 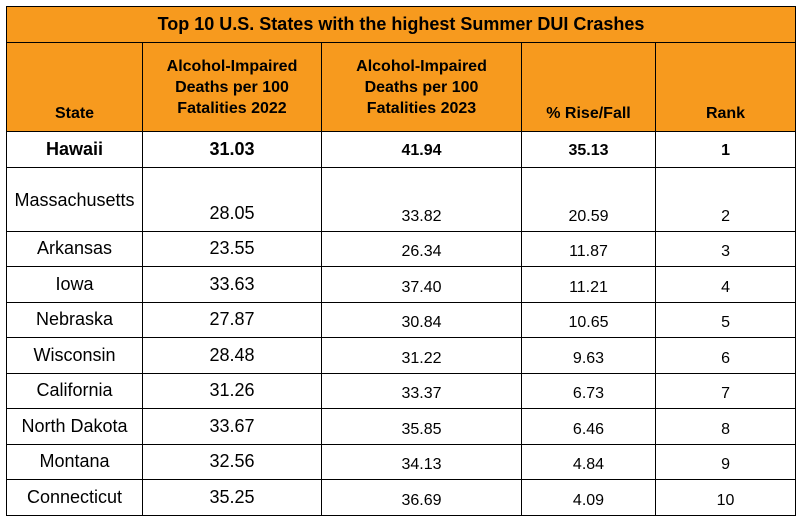 I want to click on state-cell: Montana, so click(x=74, y=461).